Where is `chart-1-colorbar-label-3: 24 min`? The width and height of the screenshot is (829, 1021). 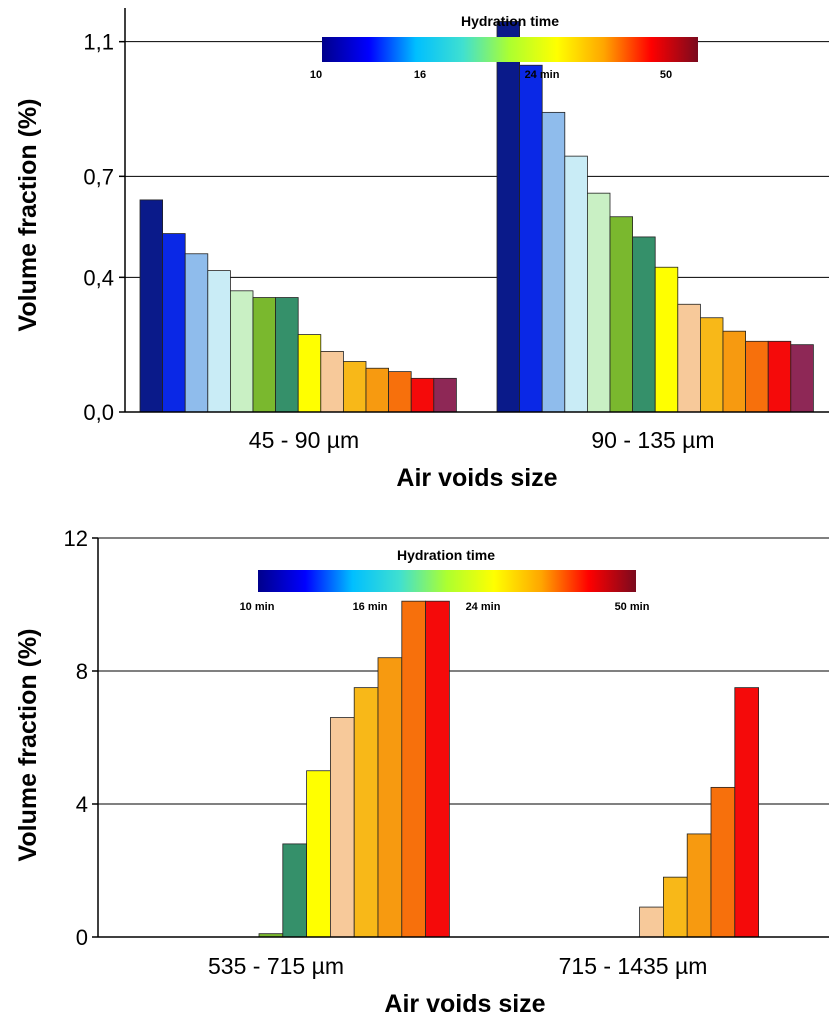 chart-1-colorbar-label-3: 24 min is located at coordinates (542, 75).